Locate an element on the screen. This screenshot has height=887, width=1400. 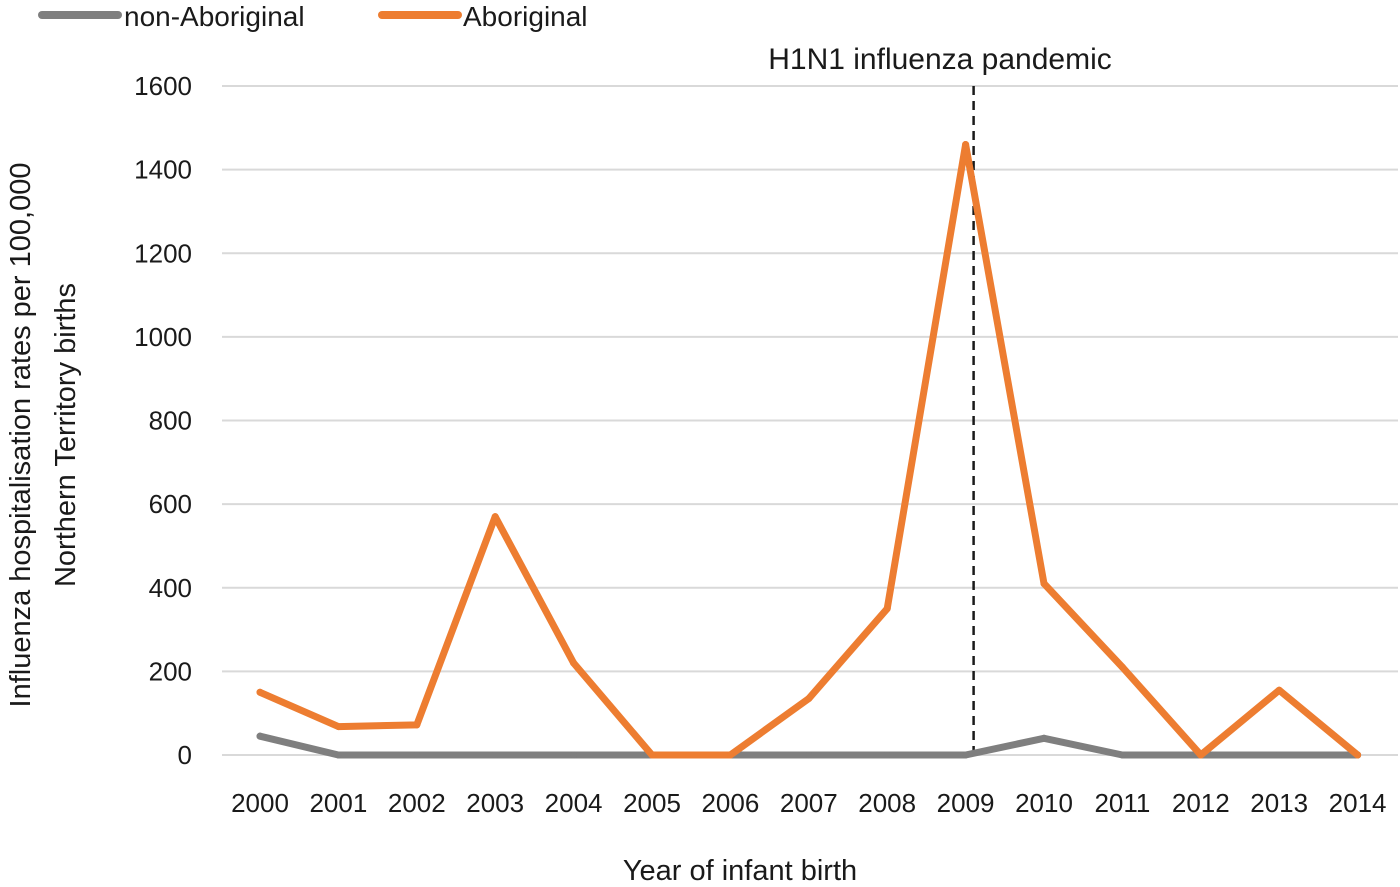
legend-label-aboriginal: Aboriginal is located at coordinates (525, 16).